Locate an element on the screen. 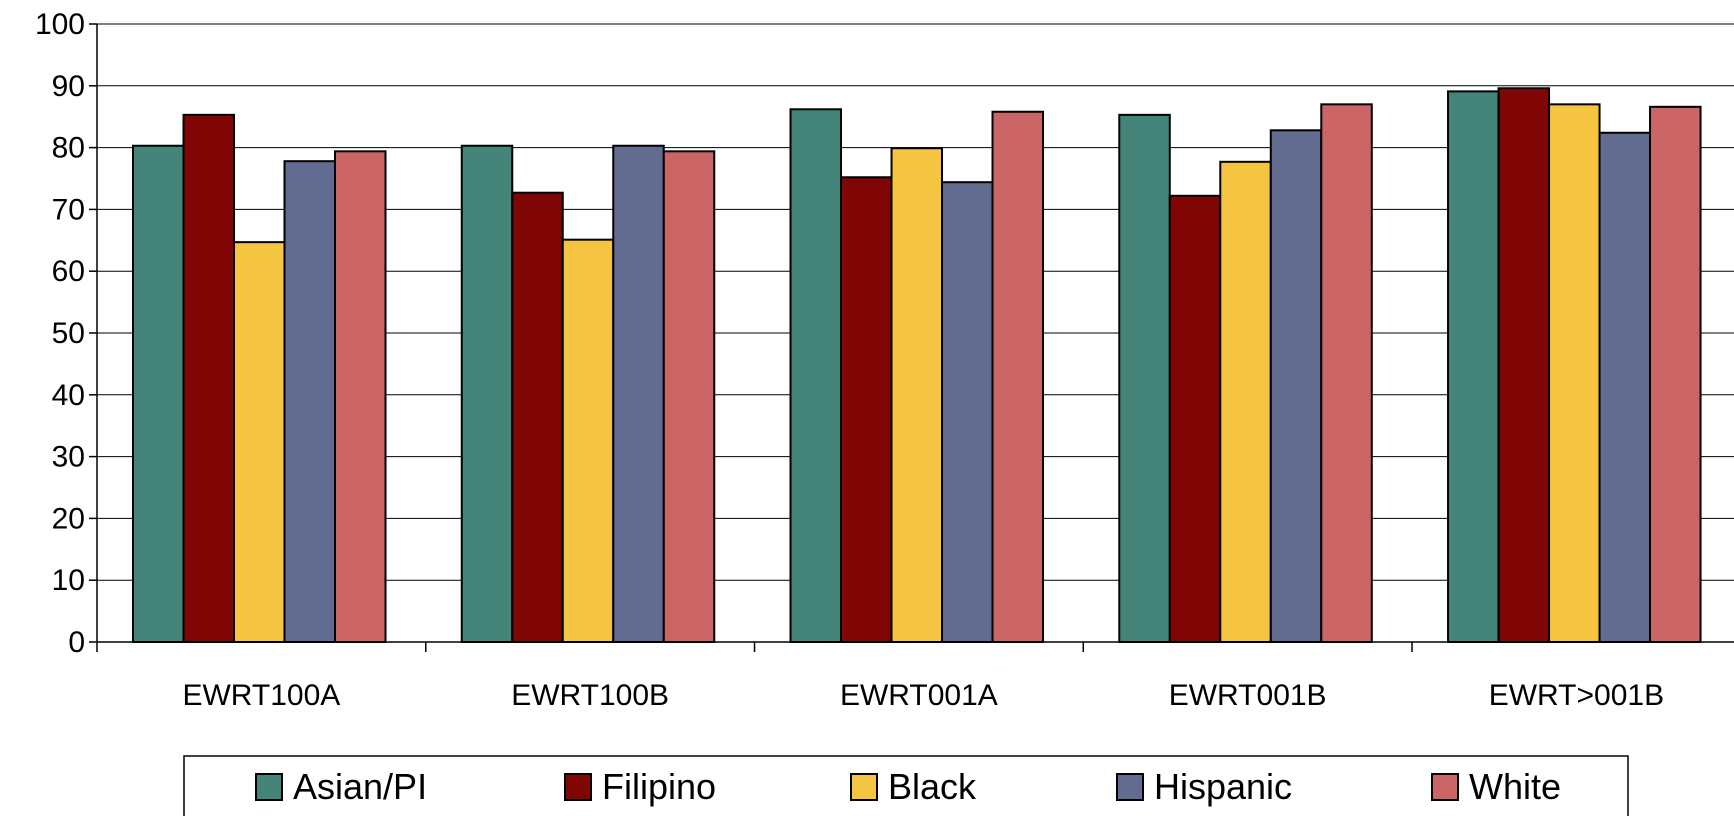 The image size is (1734, 816). legend-swatch-white is located at coordinates (1445, 787).